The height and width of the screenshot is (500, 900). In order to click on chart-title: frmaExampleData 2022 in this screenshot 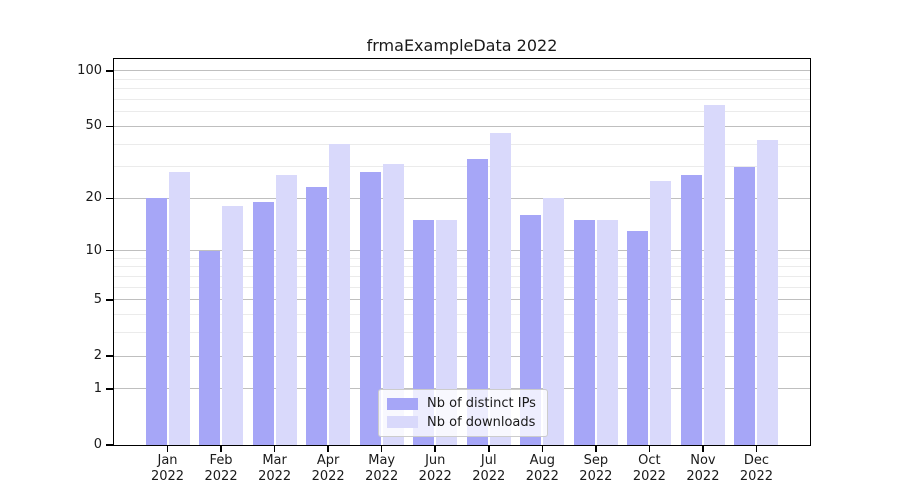, I will do `click(462, 45)`.